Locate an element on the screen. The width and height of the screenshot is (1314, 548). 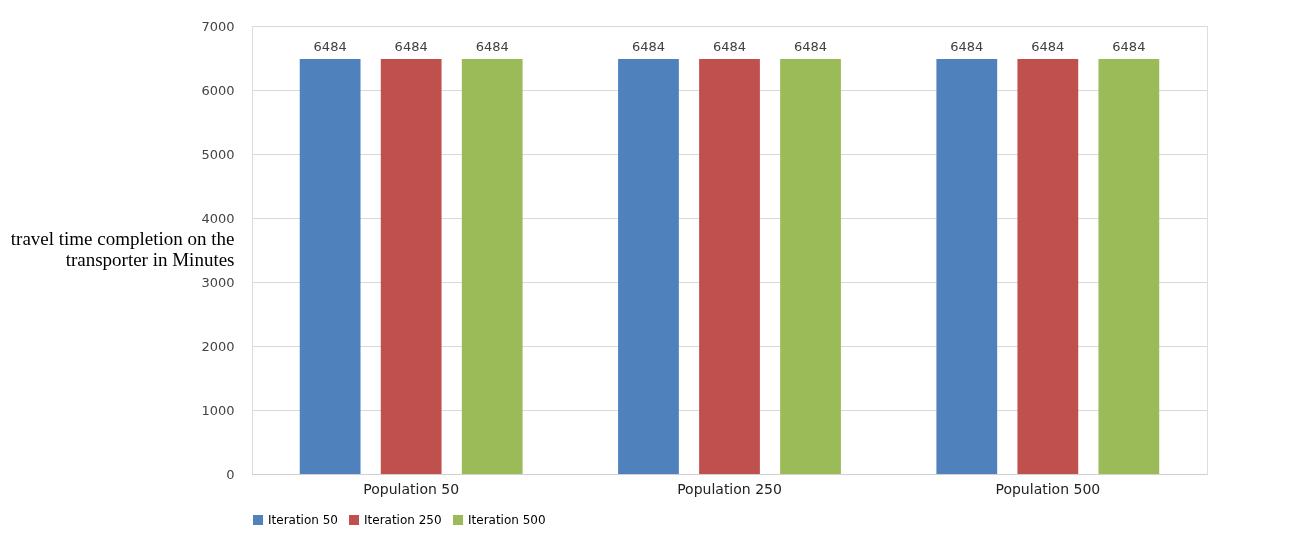
y-tick-label: 4000 is located at coordinates (218, 218).